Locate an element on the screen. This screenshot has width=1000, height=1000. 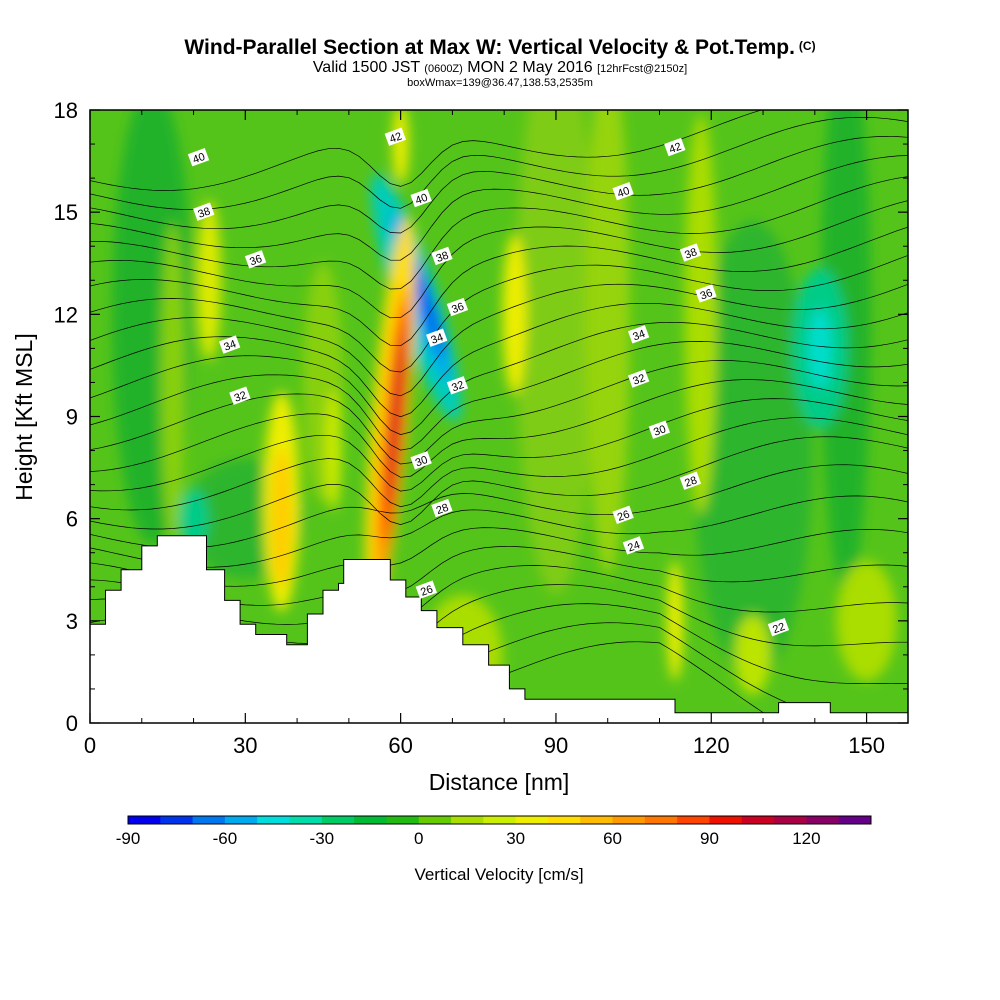
theta-label: 38 is located at coordinates (442, 256).